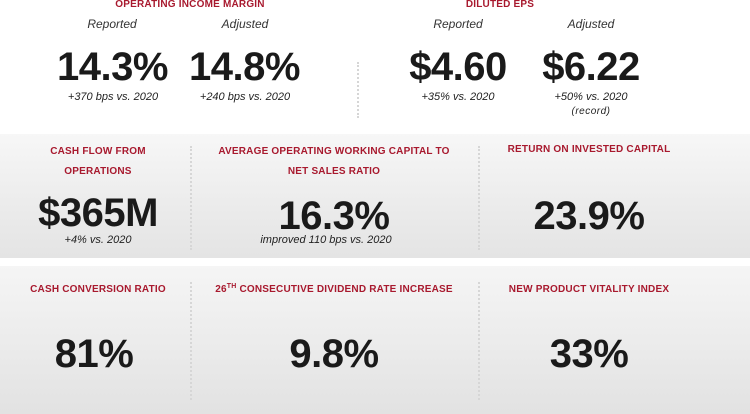  I want to click on row3-divider-right, so click(479, 341).